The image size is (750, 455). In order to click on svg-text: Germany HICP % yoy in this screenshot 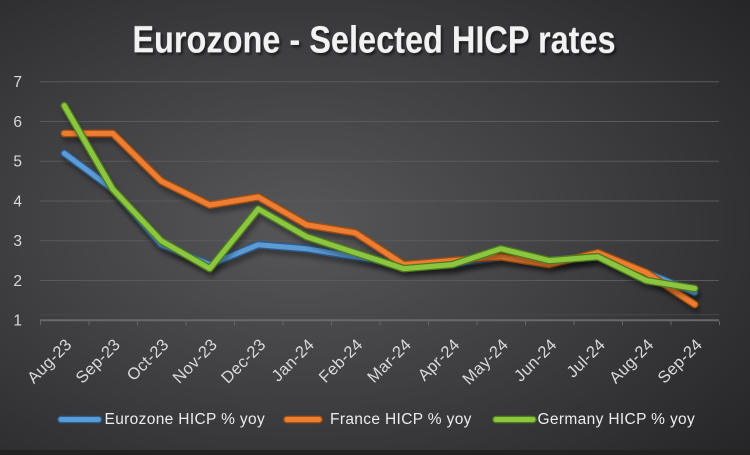, I will do `click(617, 419)`.